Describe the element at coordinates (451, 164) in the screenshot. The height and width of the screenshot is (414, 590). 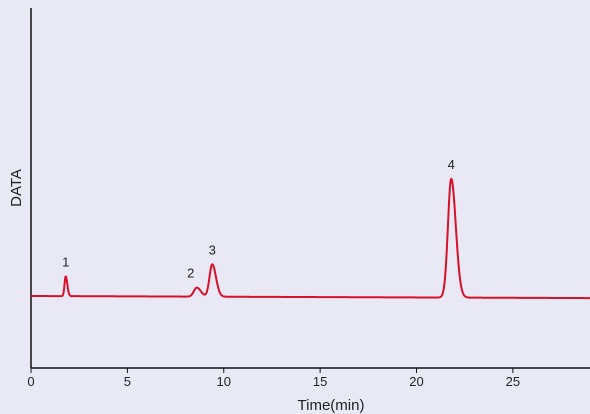
I see `peak-label-4: 4` at that location.